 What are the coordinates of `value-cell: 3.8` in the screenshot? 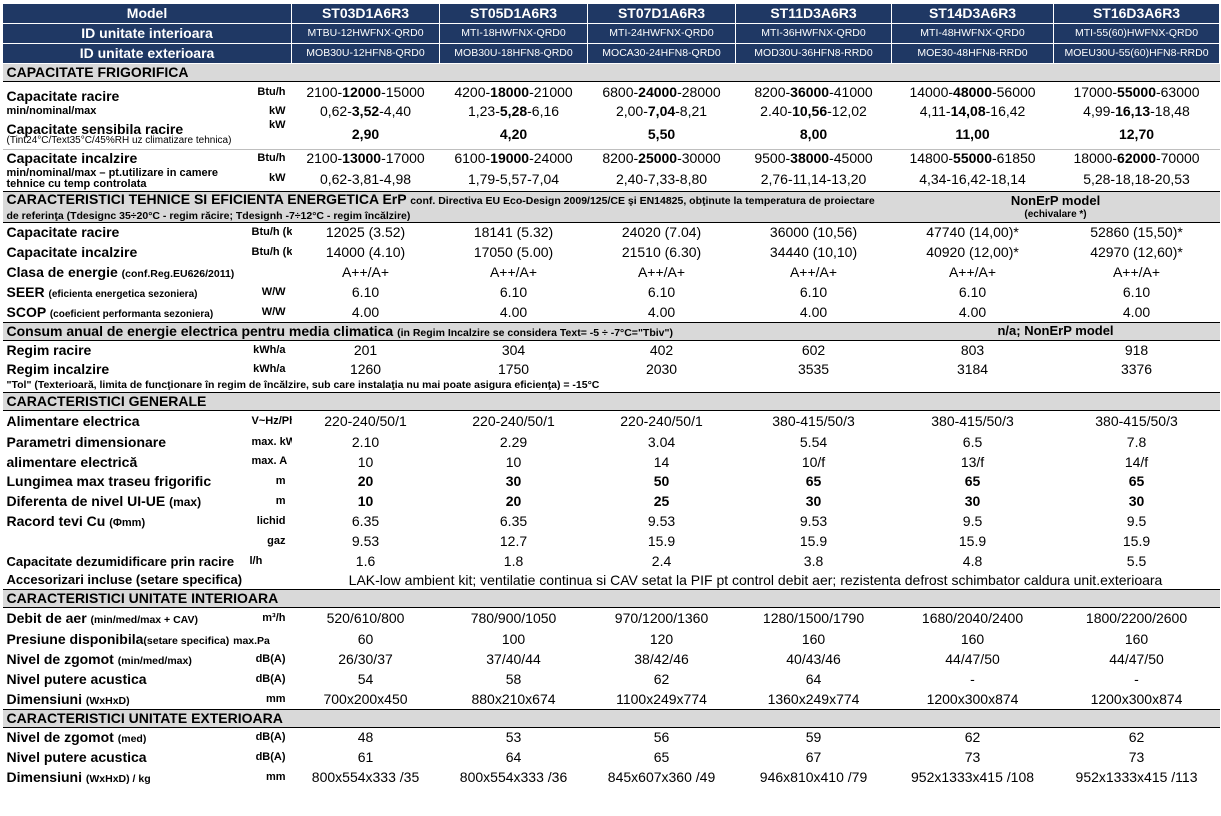 It's located at (813, 561).